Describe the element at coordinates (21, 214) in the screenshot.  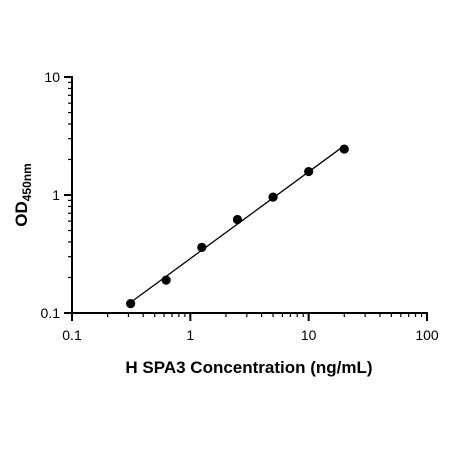
I see `y-axis-title-main: OD` at that location.